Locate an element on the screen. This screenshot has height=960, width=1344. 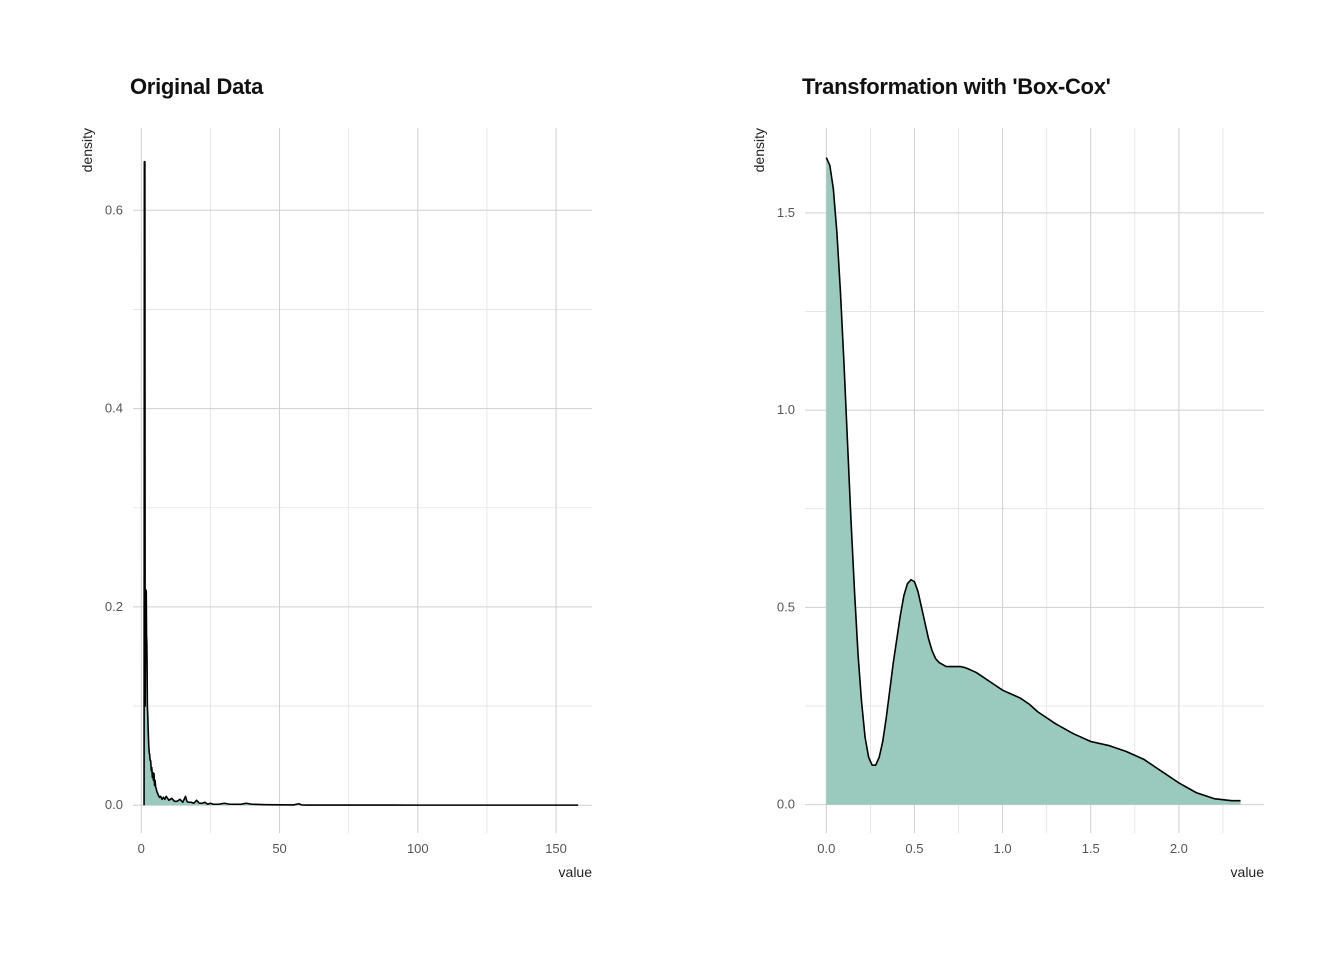
x-tick-label: 1.0 is located at coordinates (1003, 848).